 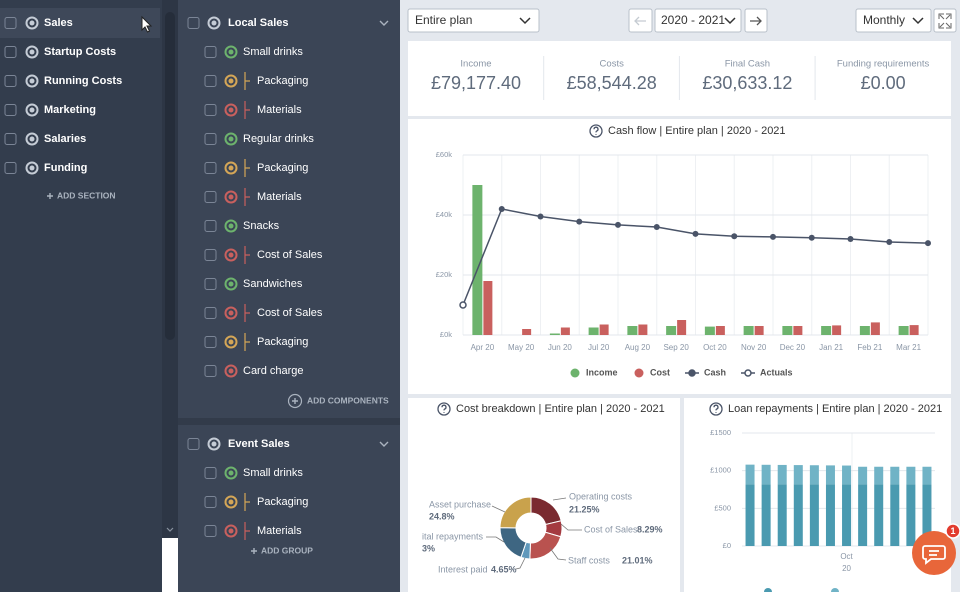 What do you see at coordinates (147, 24) in the screenshot?
I see `cursor` at bounding box center [147, 24].